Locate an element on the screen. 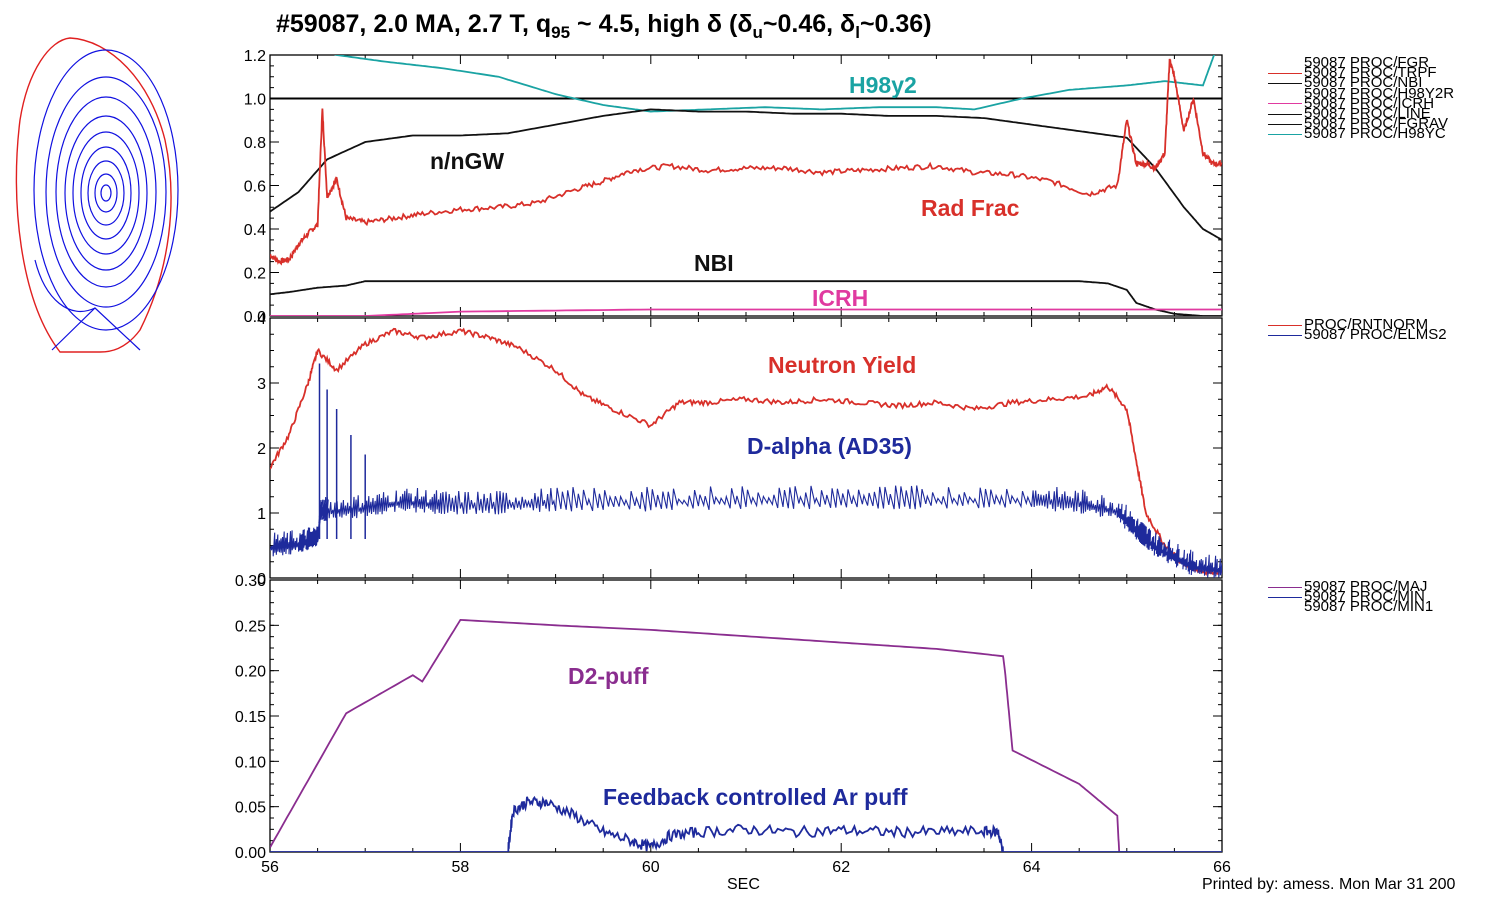 The image size is (1495, 898). y-tick-label: 0.00 is located at coordinates (250, 853).